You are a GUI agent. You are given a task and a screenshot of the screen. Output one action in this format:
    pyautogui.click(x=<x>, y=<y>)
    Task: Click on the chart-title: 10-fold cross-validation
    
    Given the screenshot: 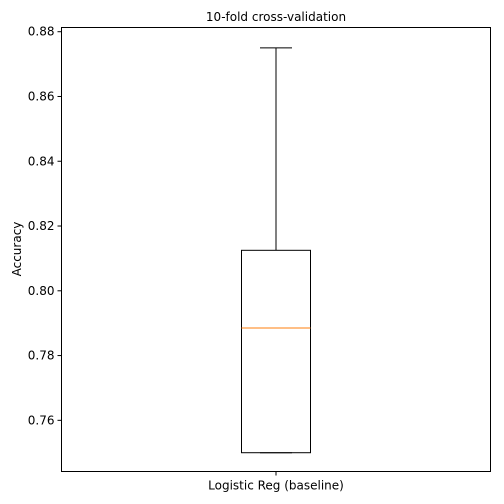 What is the action you would take?
    pyautogui.click(x=276, y=17)
    